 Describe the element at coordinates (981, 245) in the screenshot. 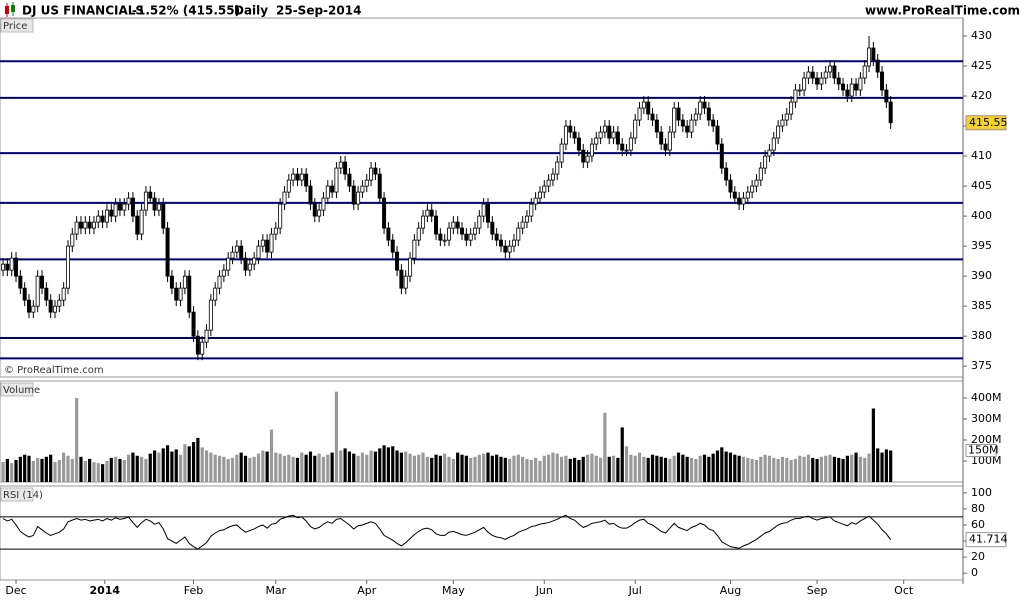

I see `y-tick-label: 395` at that location.